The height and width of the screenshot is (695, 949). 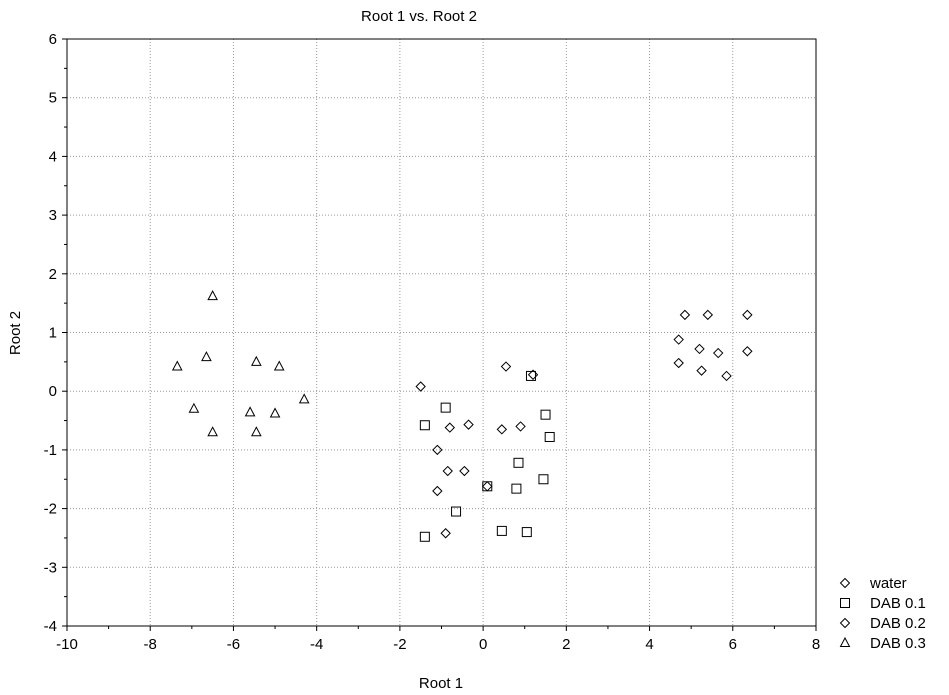 I want to click on y-tick-label: 6, so click(x=53, y=39).